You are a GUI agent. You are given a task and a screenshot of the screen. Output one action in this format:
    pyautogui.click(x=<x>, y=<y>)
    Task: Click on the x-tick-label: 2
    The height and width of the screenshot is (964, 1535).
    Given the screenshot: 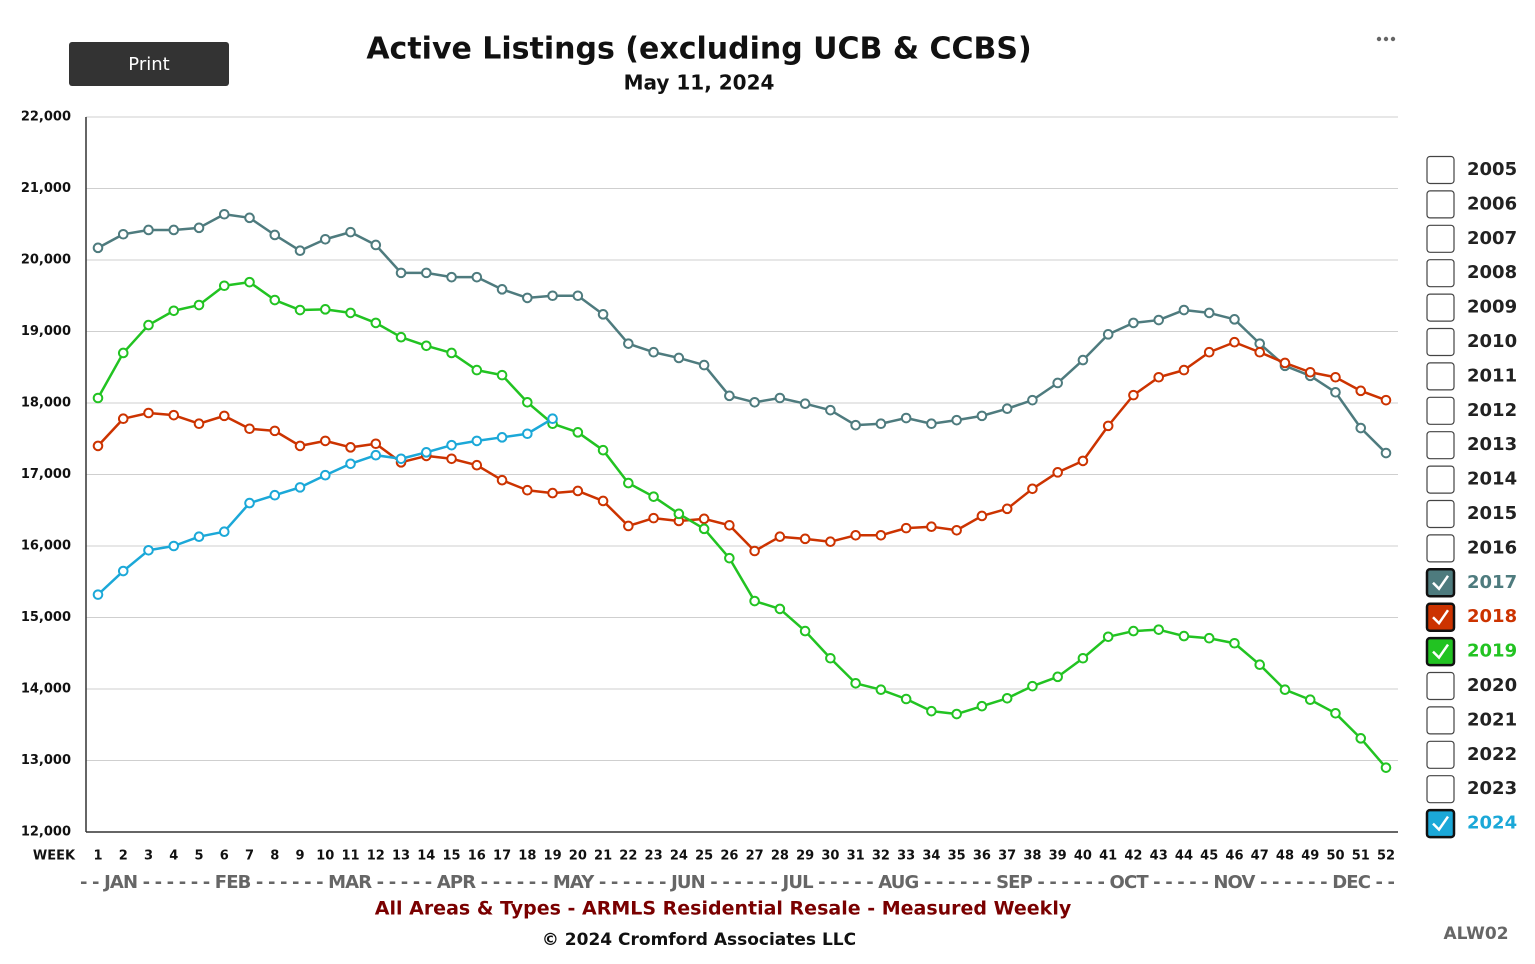 What is the action you would take?
    pyautogui.click(x=123, y=856)
    